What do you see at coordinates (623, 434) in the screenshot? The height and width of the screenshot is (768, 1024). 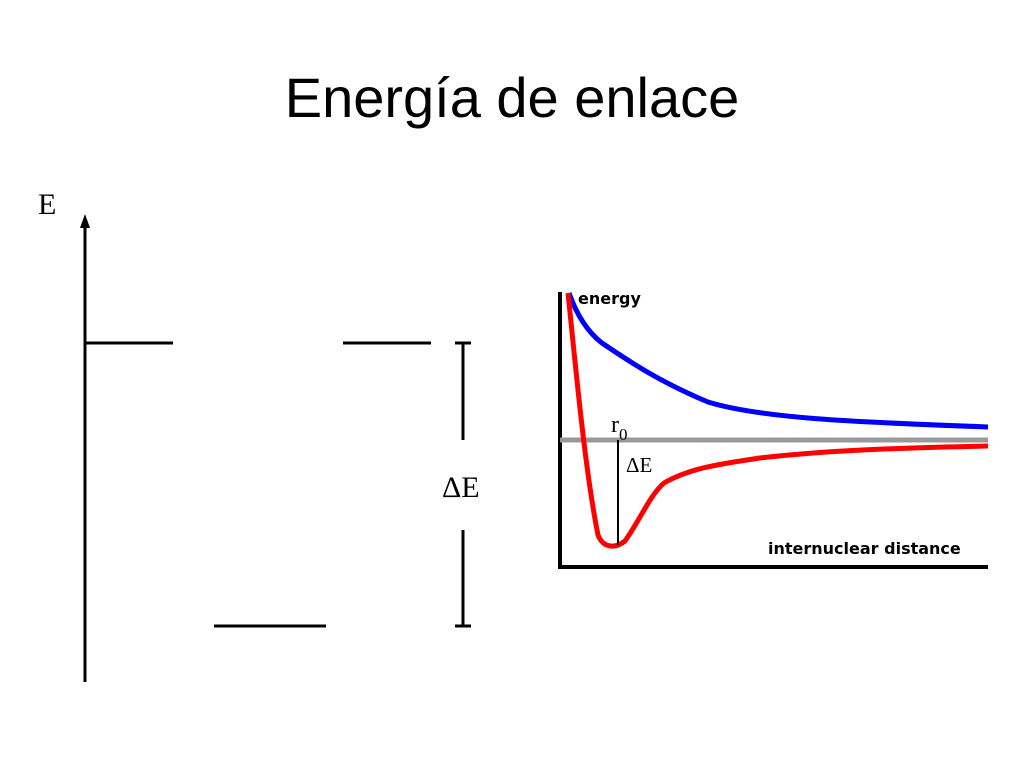 I see `r0-label-subscript: 0` at bounding box center [623, 434].